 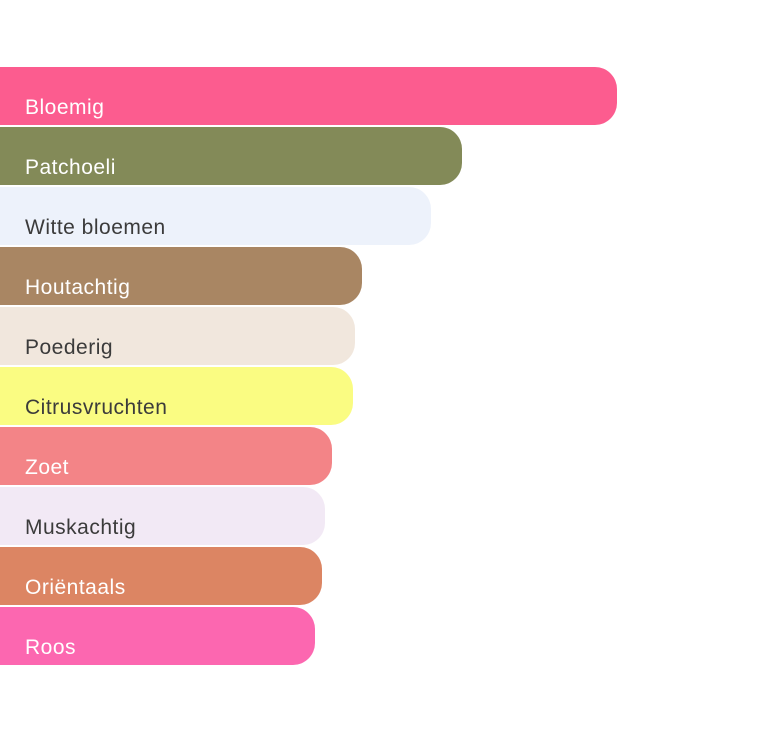 I want to click on bar: Zoet, so click(x=166, y=456).